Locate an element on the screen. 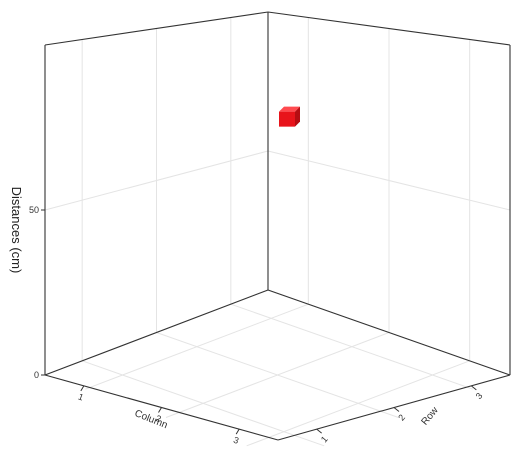  data-point-cube is located at coordinates (289, 116).